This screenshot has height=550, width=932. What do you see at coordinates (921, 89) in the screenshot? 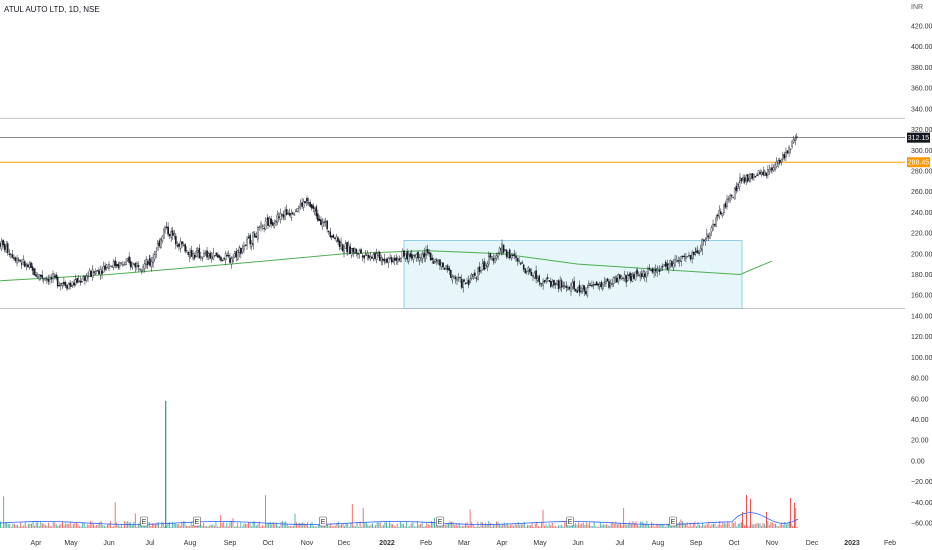
I see `y-tick-label: 360.00` at bounding box center [921, 89].